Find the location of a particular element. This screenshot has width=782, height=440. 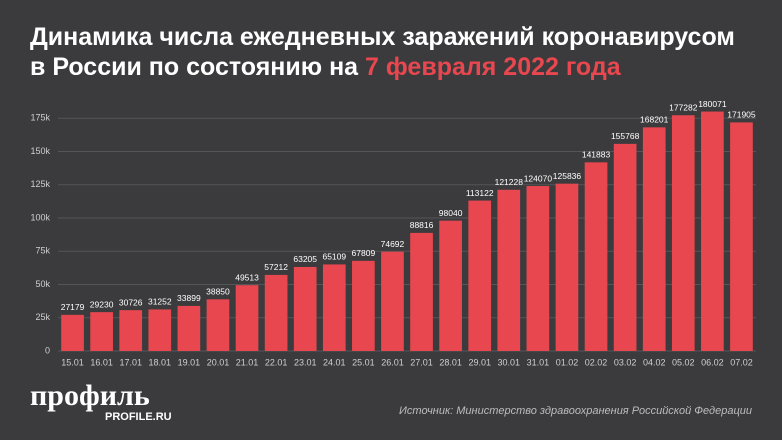

data-label: 180071 is located at coordinates (712, 104).